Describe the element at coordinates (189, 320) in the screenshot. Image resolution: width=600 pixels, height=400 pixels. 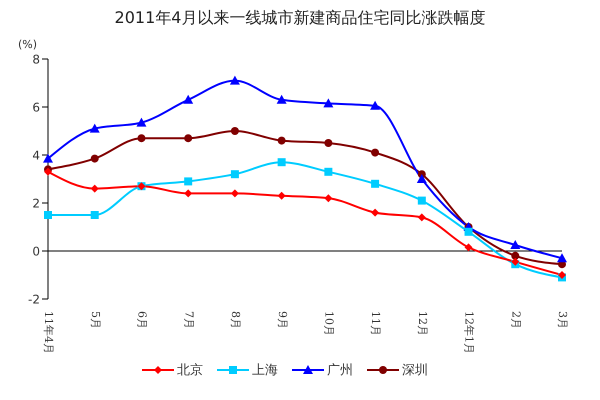
I see `x-tick-label: 7月` at that location.